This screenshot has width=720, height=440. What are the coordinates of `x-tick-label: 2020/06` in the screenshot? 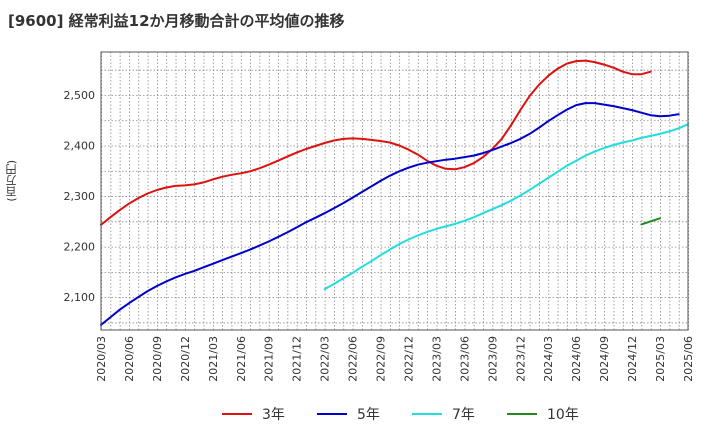 It's located at (129, 359).